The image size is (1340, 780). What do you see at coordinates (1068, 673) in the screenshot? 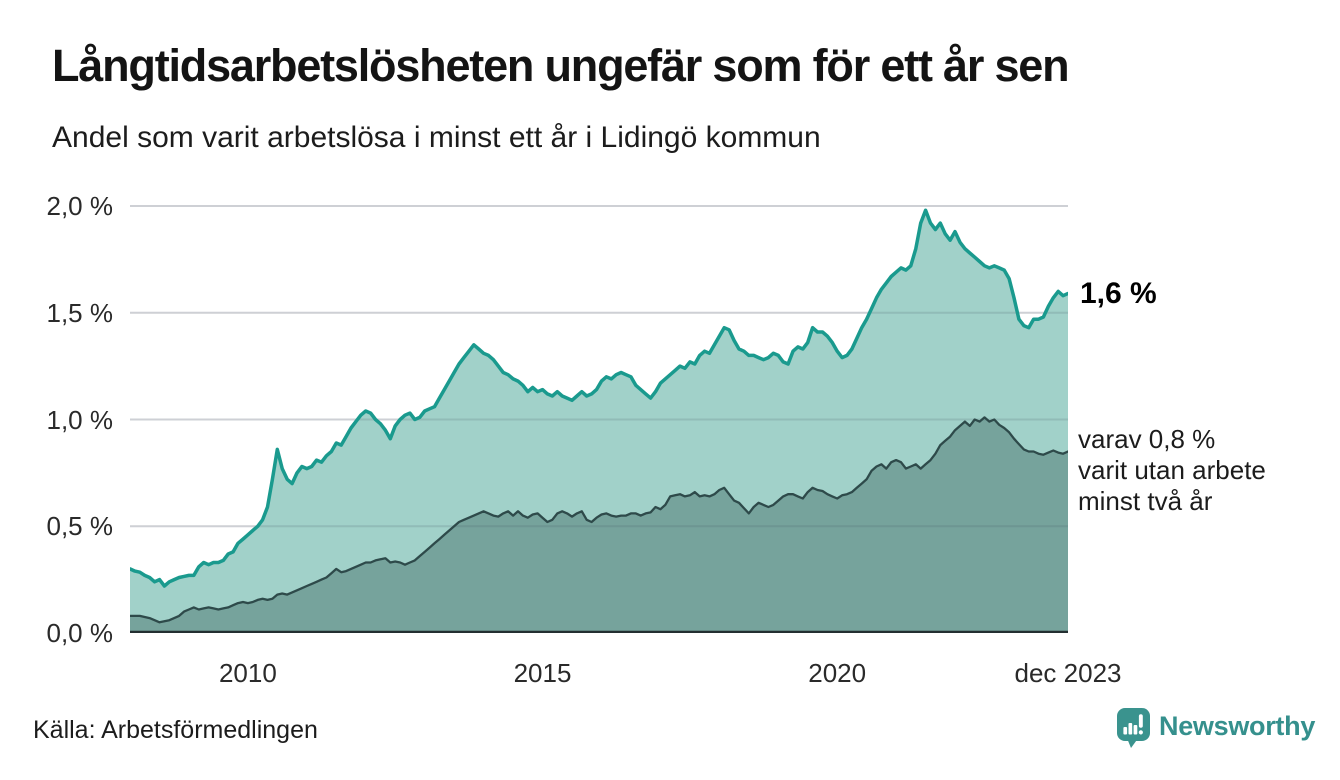
I see `x-tick-label: dec 2023` at bounding box center [1068, 673].